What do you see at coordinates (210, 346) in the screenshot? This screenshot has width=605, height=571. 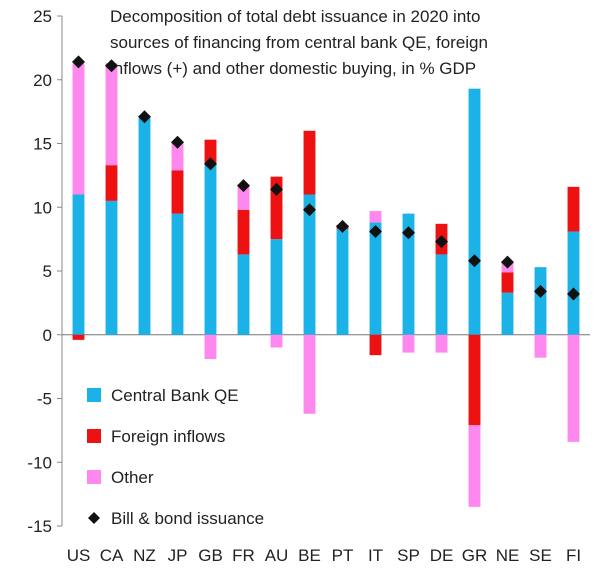 I see `bar-other-gb` at bounding box center [210, 346].